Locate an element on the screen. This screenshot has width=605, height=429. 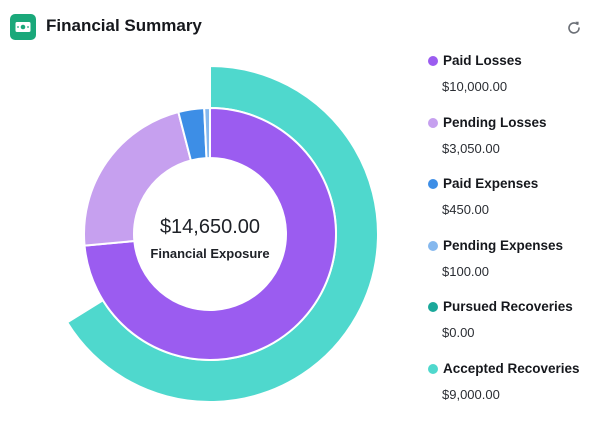
legend-amount: $0.00 is located at coordinates (458, 332).